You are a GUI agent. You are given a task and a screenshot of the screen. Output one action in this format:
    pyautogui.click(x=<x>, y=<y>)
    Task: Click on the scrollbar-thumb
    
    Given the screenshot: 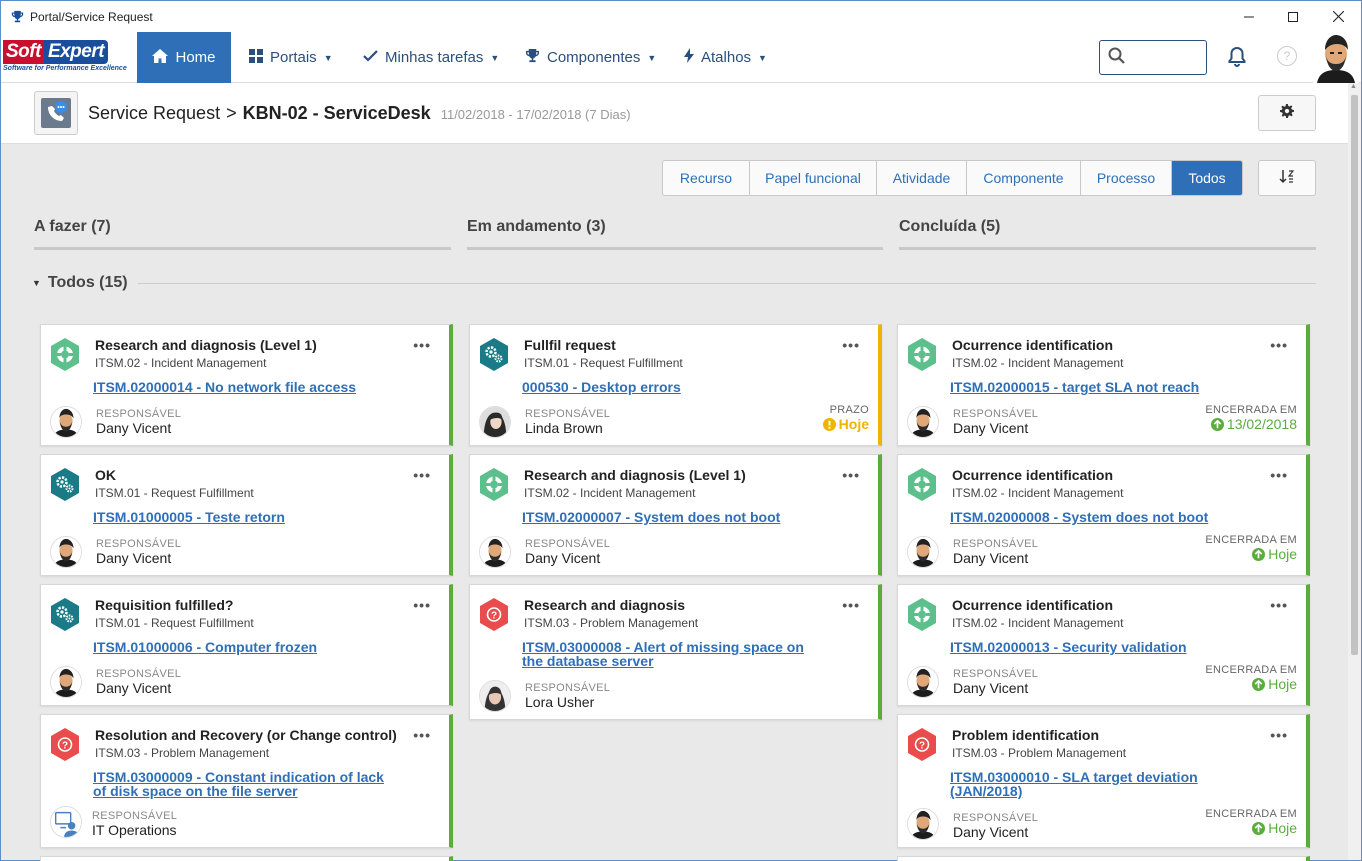 What is the action you would take?
    pyautogui.click(x=1354, y=375)
    